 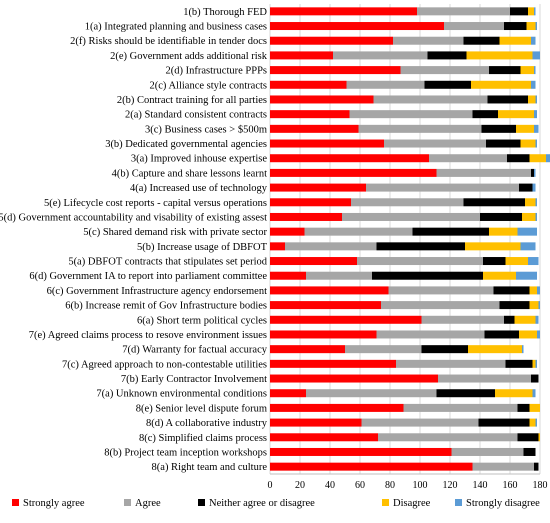 I want to click on x-tick-label: 20, so click(x=300, y=485).